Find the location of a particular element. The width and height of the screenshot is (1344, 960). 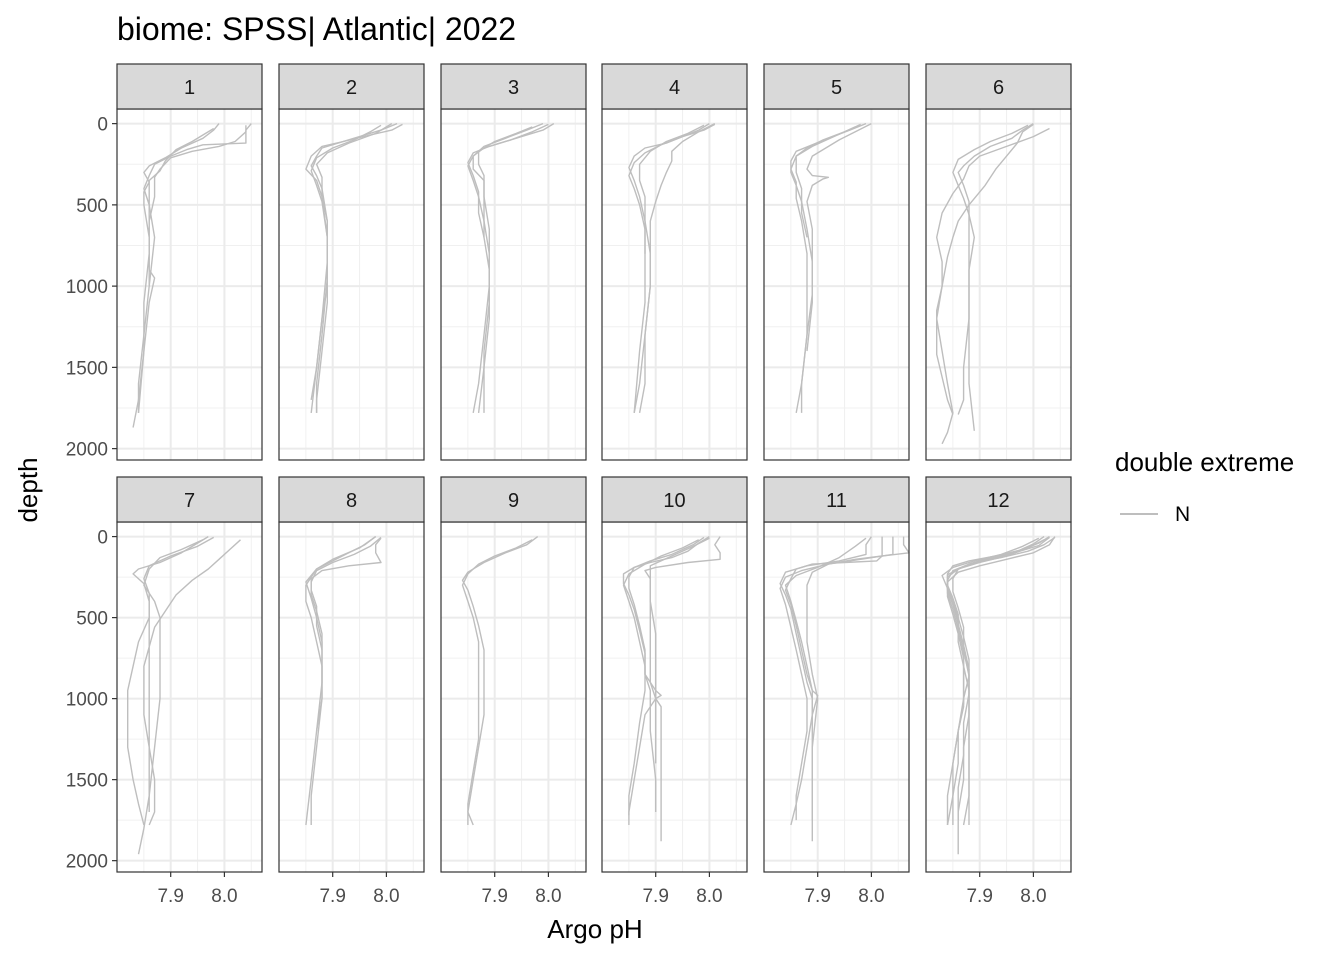

facet-strip-label: 10 is located at coordinates (674, 501).